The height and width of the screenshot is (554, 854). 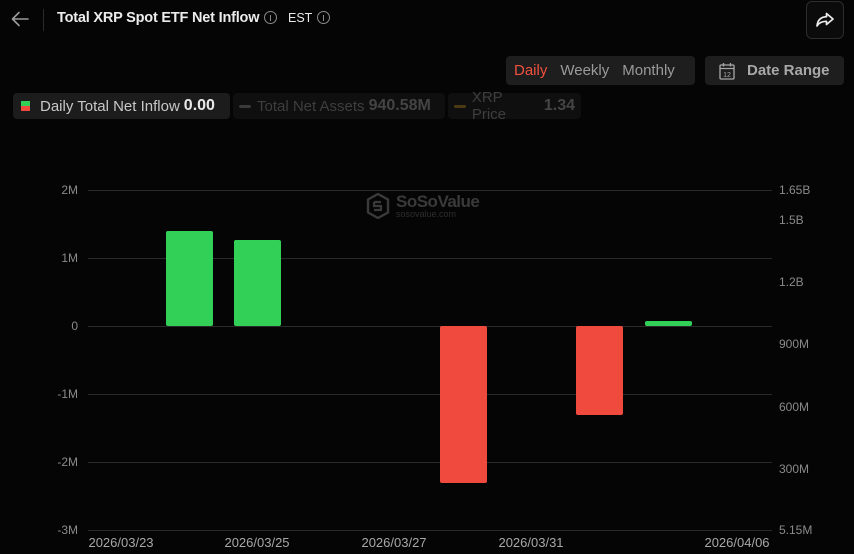 I want to click on tab-daily: Daily, so click(x=531, y=70).